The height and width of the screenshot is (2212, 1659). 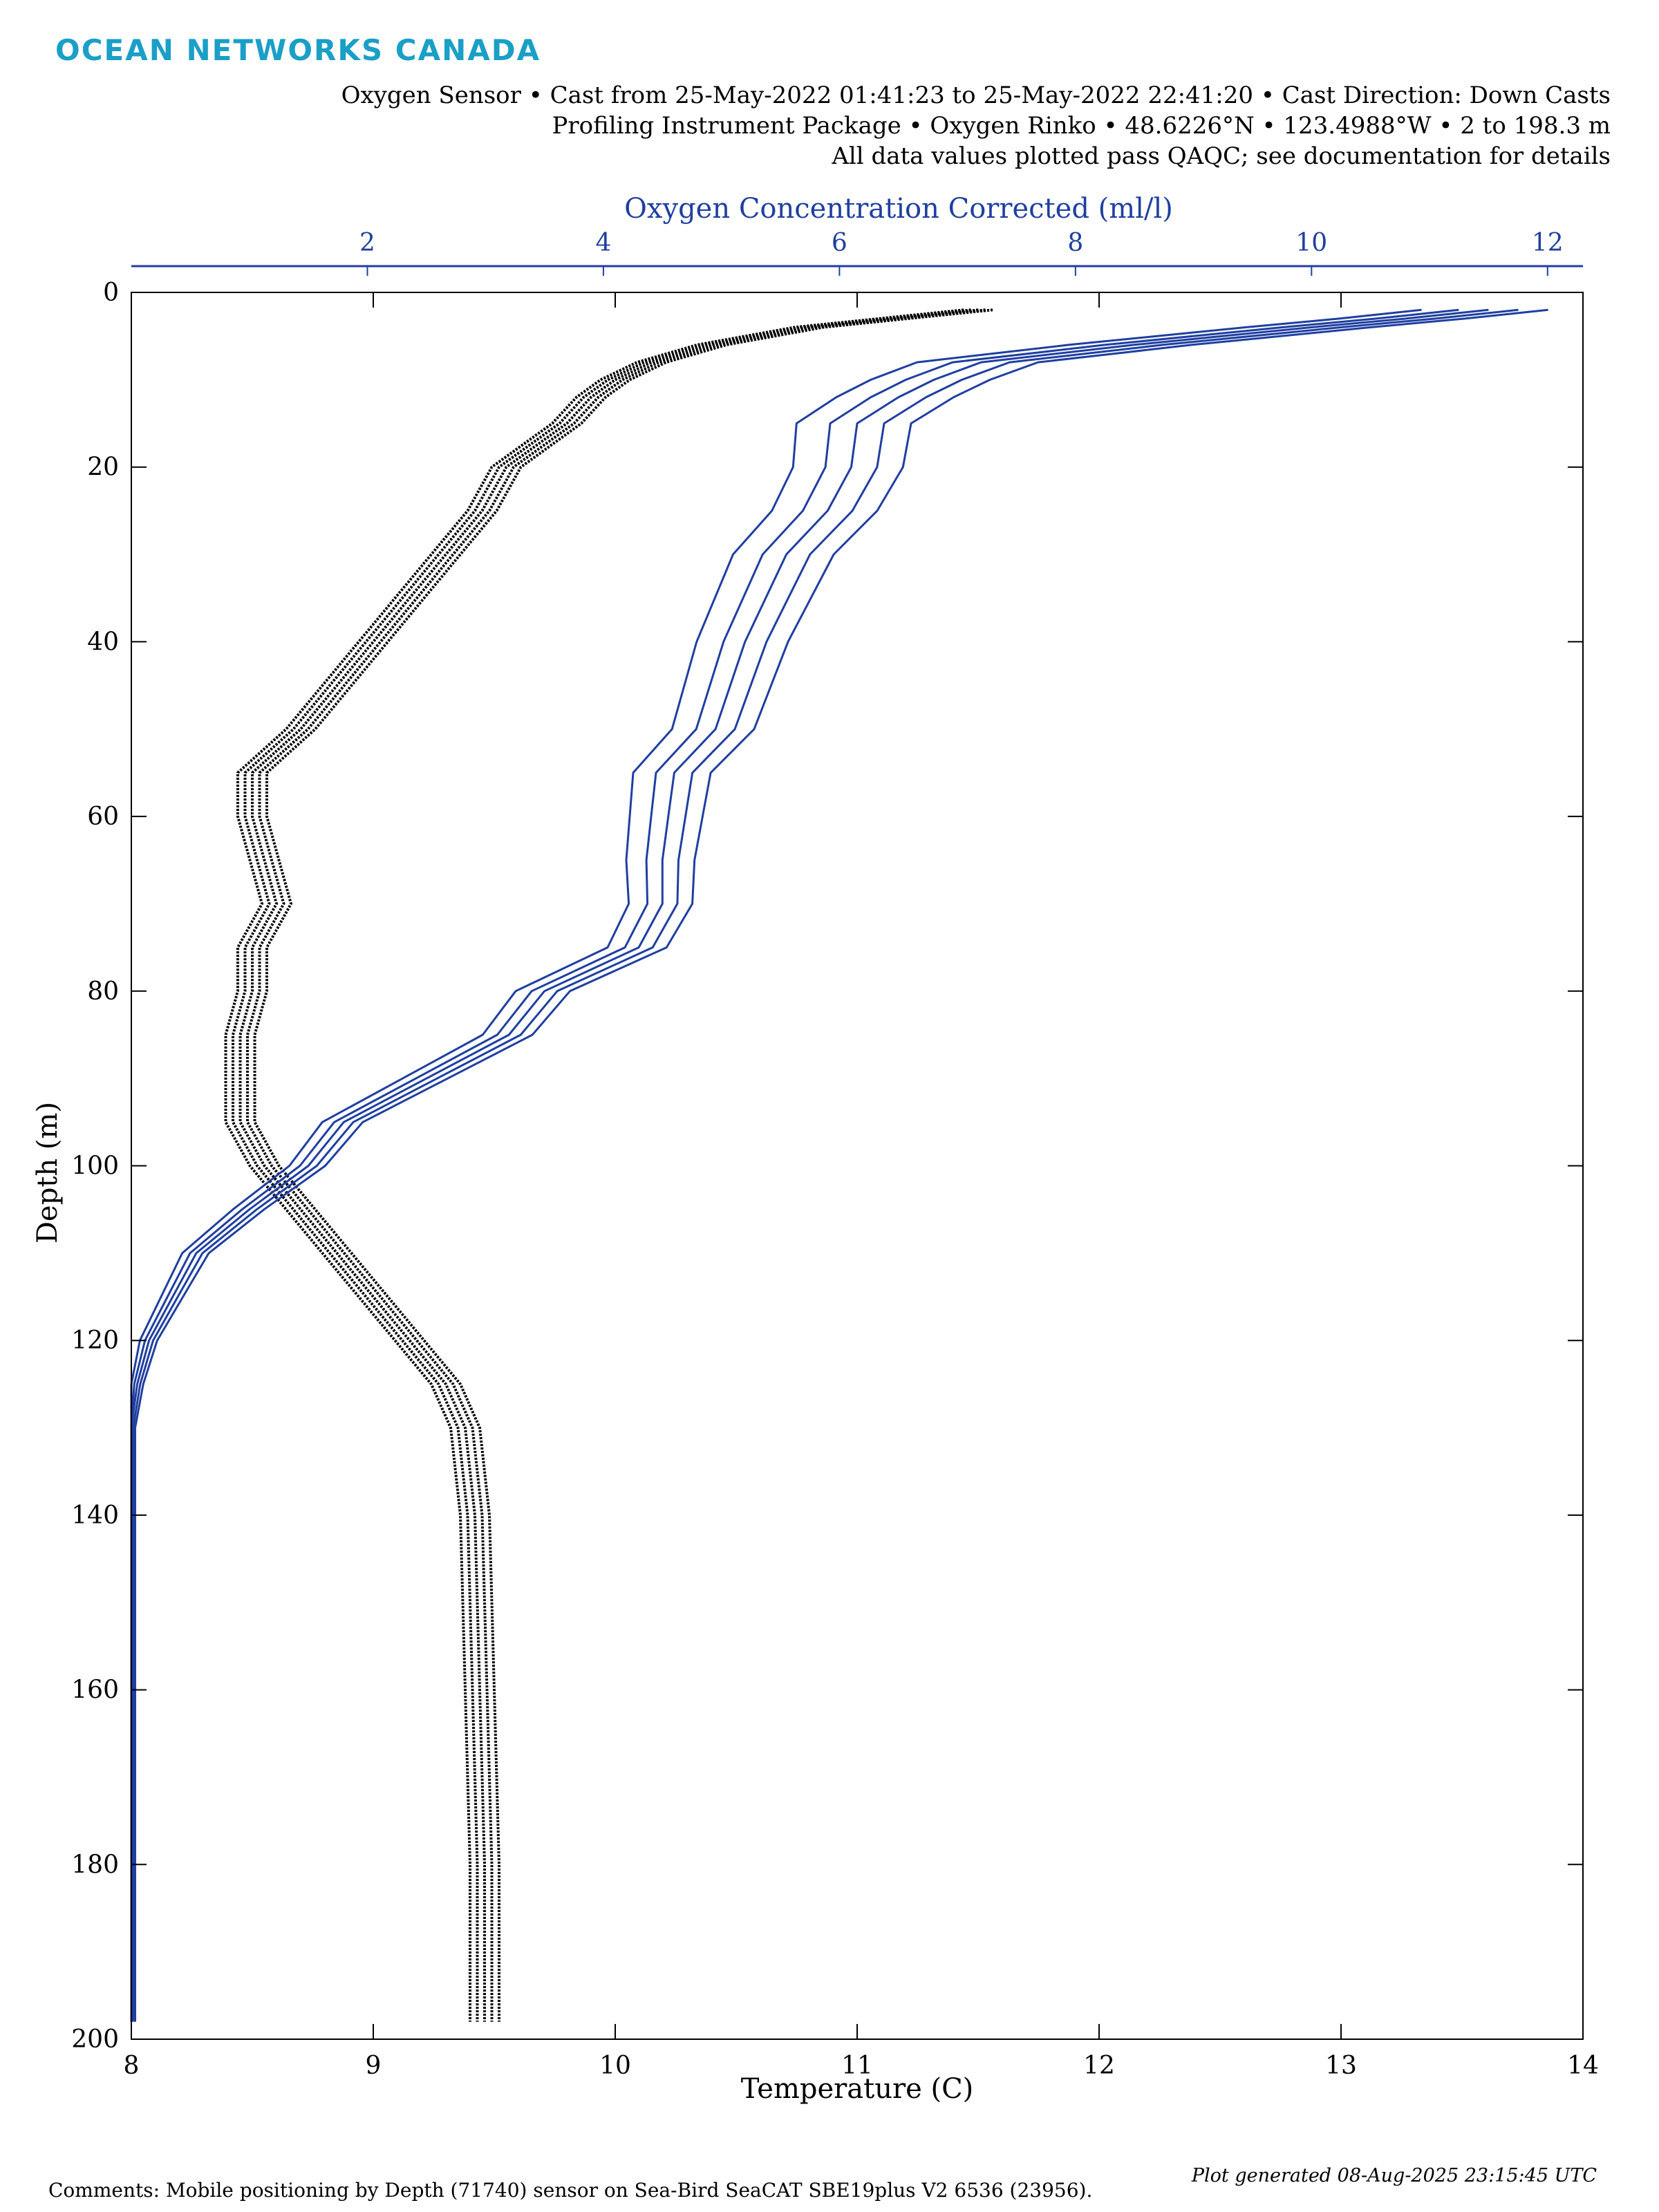 I want to click on top-axis-tick-label: 4, so click(x=603, y=243).